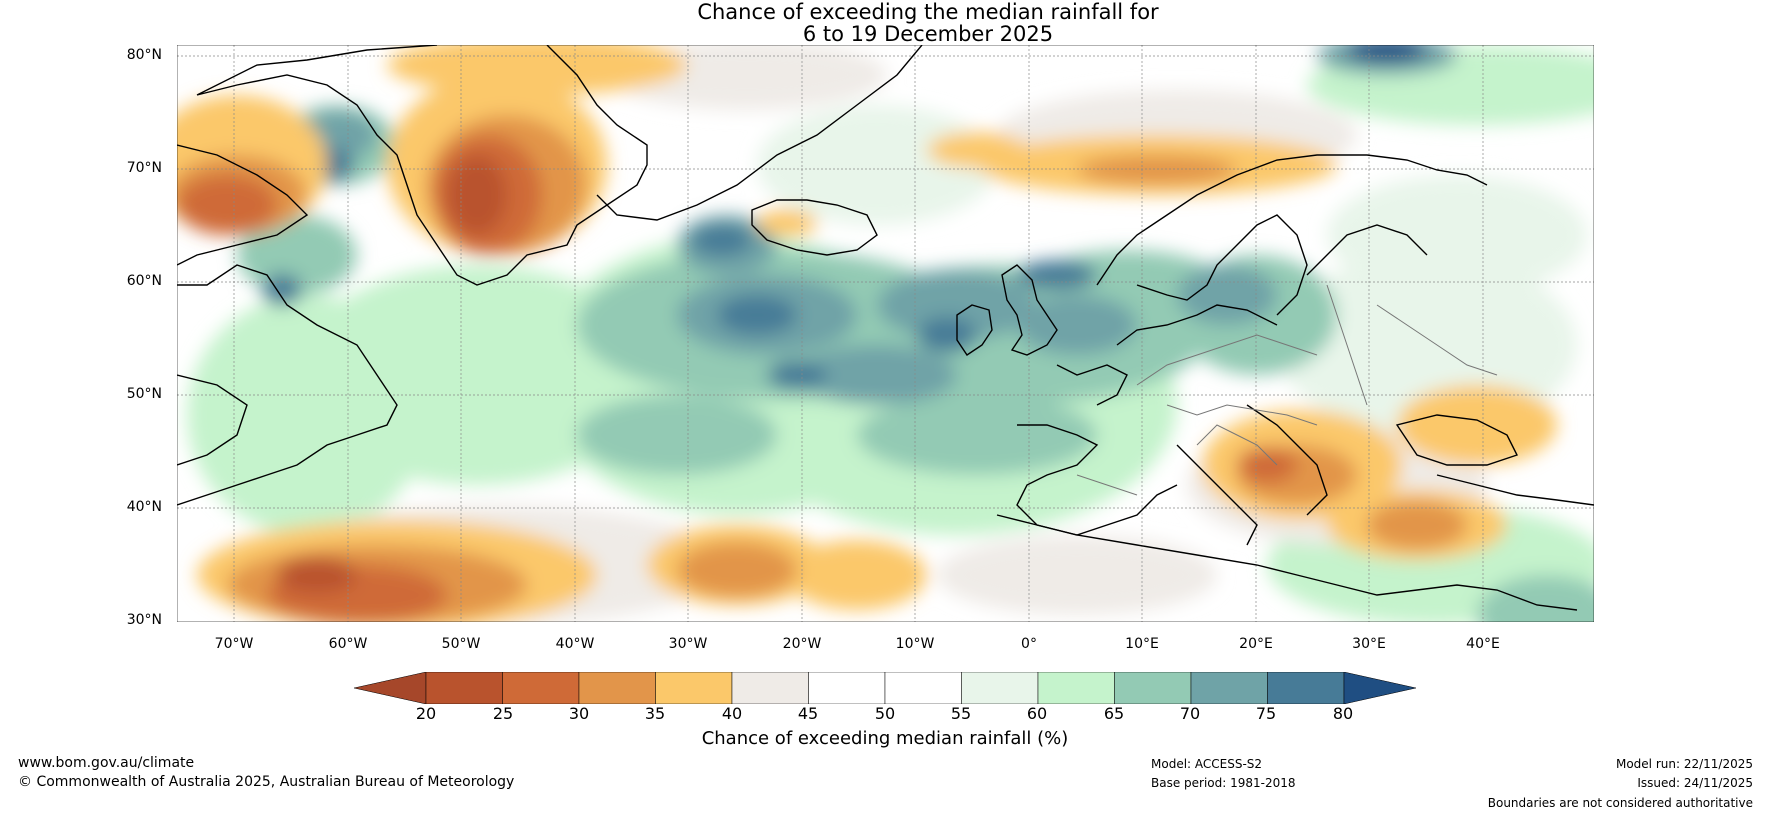 This screenshot has height=816, width=1770. Describe the element at coordinates (1266, 713) in the screenshot. I see `colorbar-tick-75: 75` at that location.